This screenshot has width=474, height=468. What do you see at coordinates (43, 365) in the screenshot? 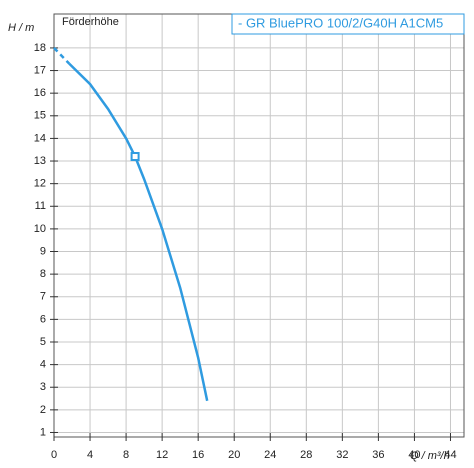
I see `y-tick-label: 4` at bounding box center [43, 365].